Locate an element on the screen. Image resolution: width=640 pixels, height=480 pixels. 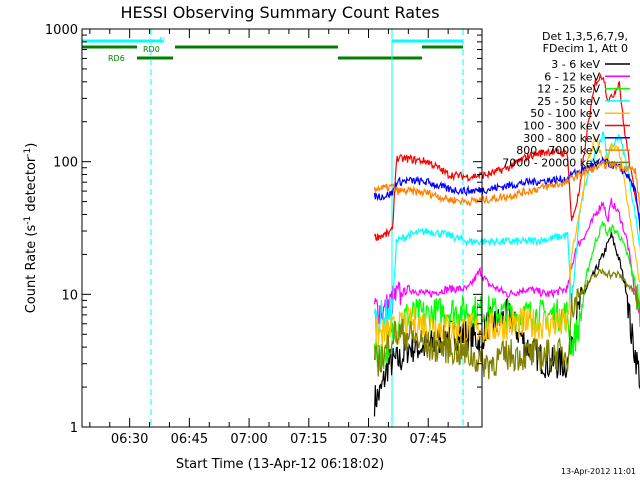
y-label-part-2: detector is located at coordinates (31, 186).